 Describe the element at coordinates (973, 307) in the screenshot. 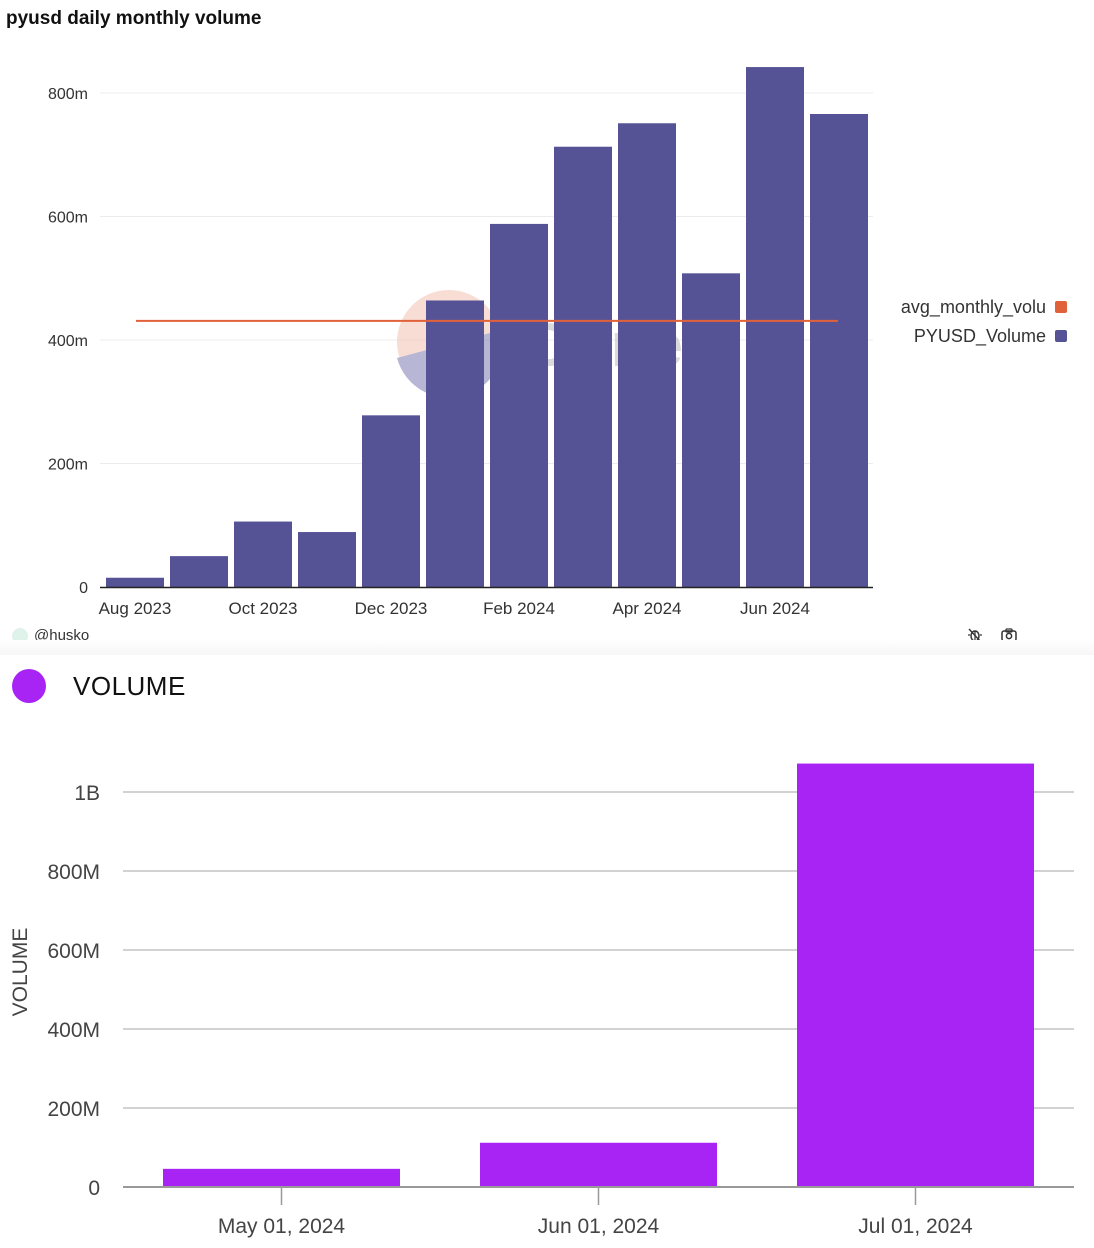

I see `legend-label: avg_monthly_volu` at that location.